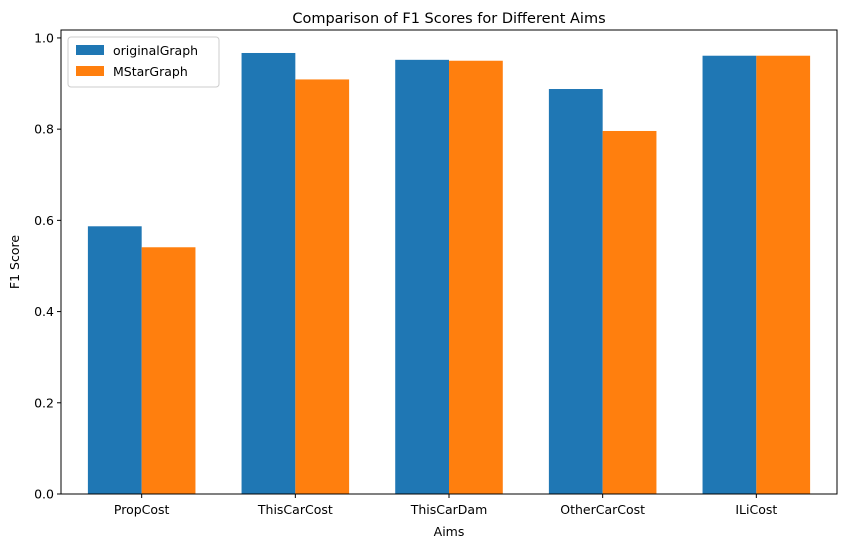 Image resolution: width=846 pixels, height=547 pixels. What do you see at coordinates (756, 509) in the screenshot?
I see `x-tick-label: ILiCost` at bounding box center [756, 509].